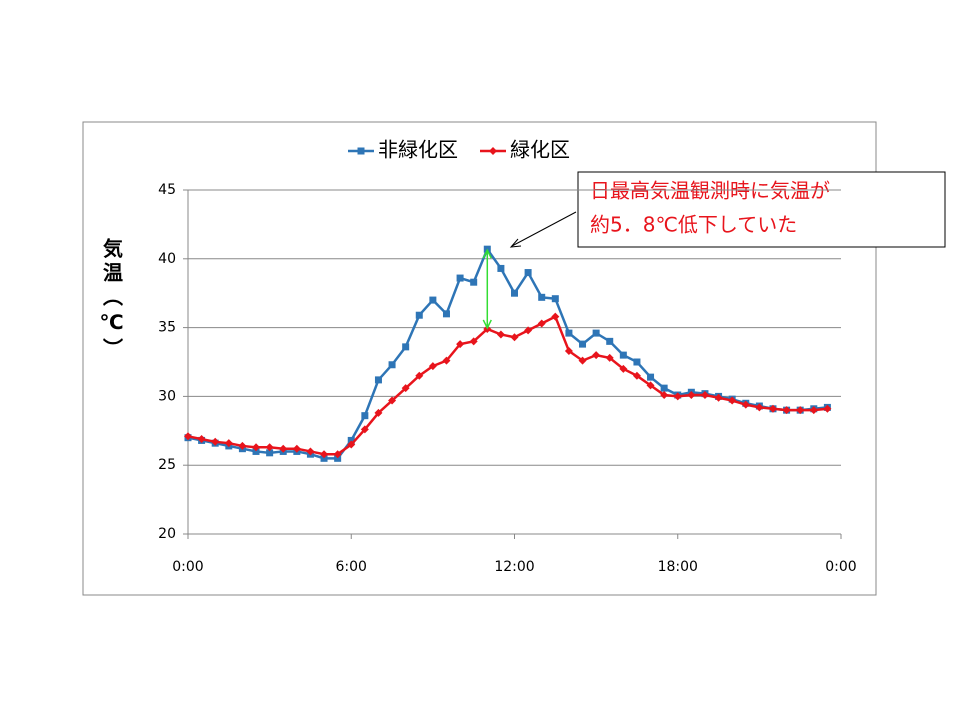 The image size is (960, 724). What do you see at coordinates (514, 567) in the screenshot?
I see `x-tick-label: 12:00` at bounding box center [514, 567].